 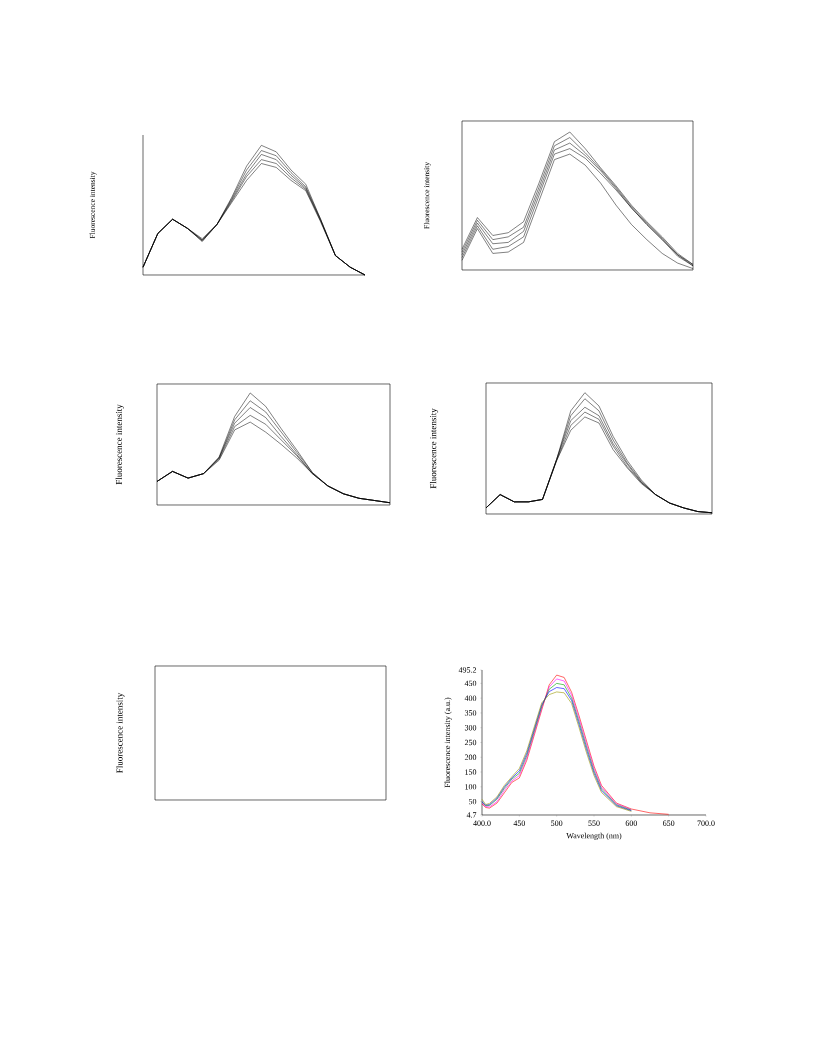 What do you see at coordinates (120, 732) in the screenshot?
I see `text: Fluorescence intensity` at bounding box center [120, 732].